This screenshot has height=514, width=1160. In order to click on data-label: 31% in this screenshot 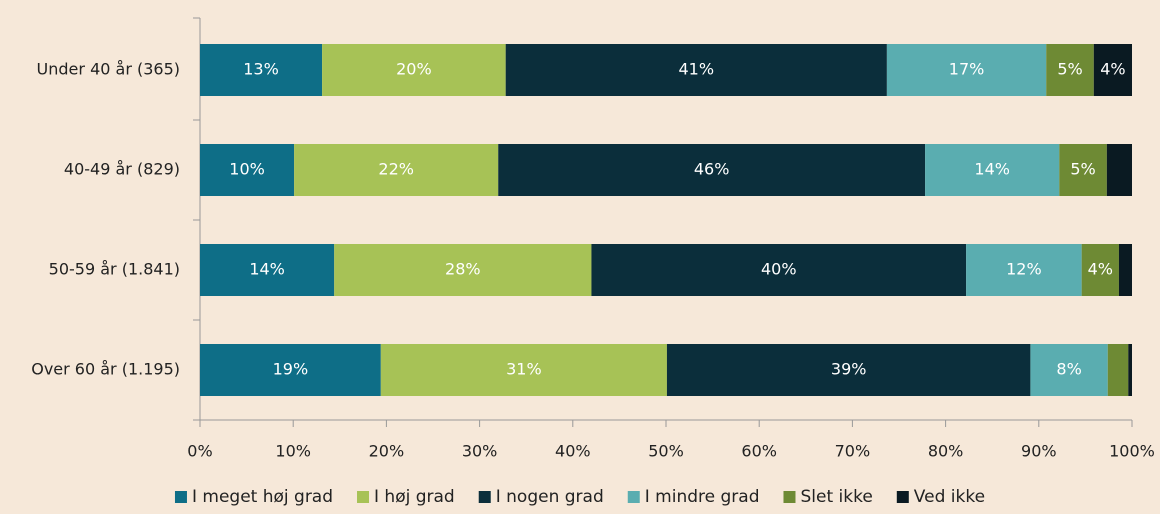, I will do `click(524, 369)`.